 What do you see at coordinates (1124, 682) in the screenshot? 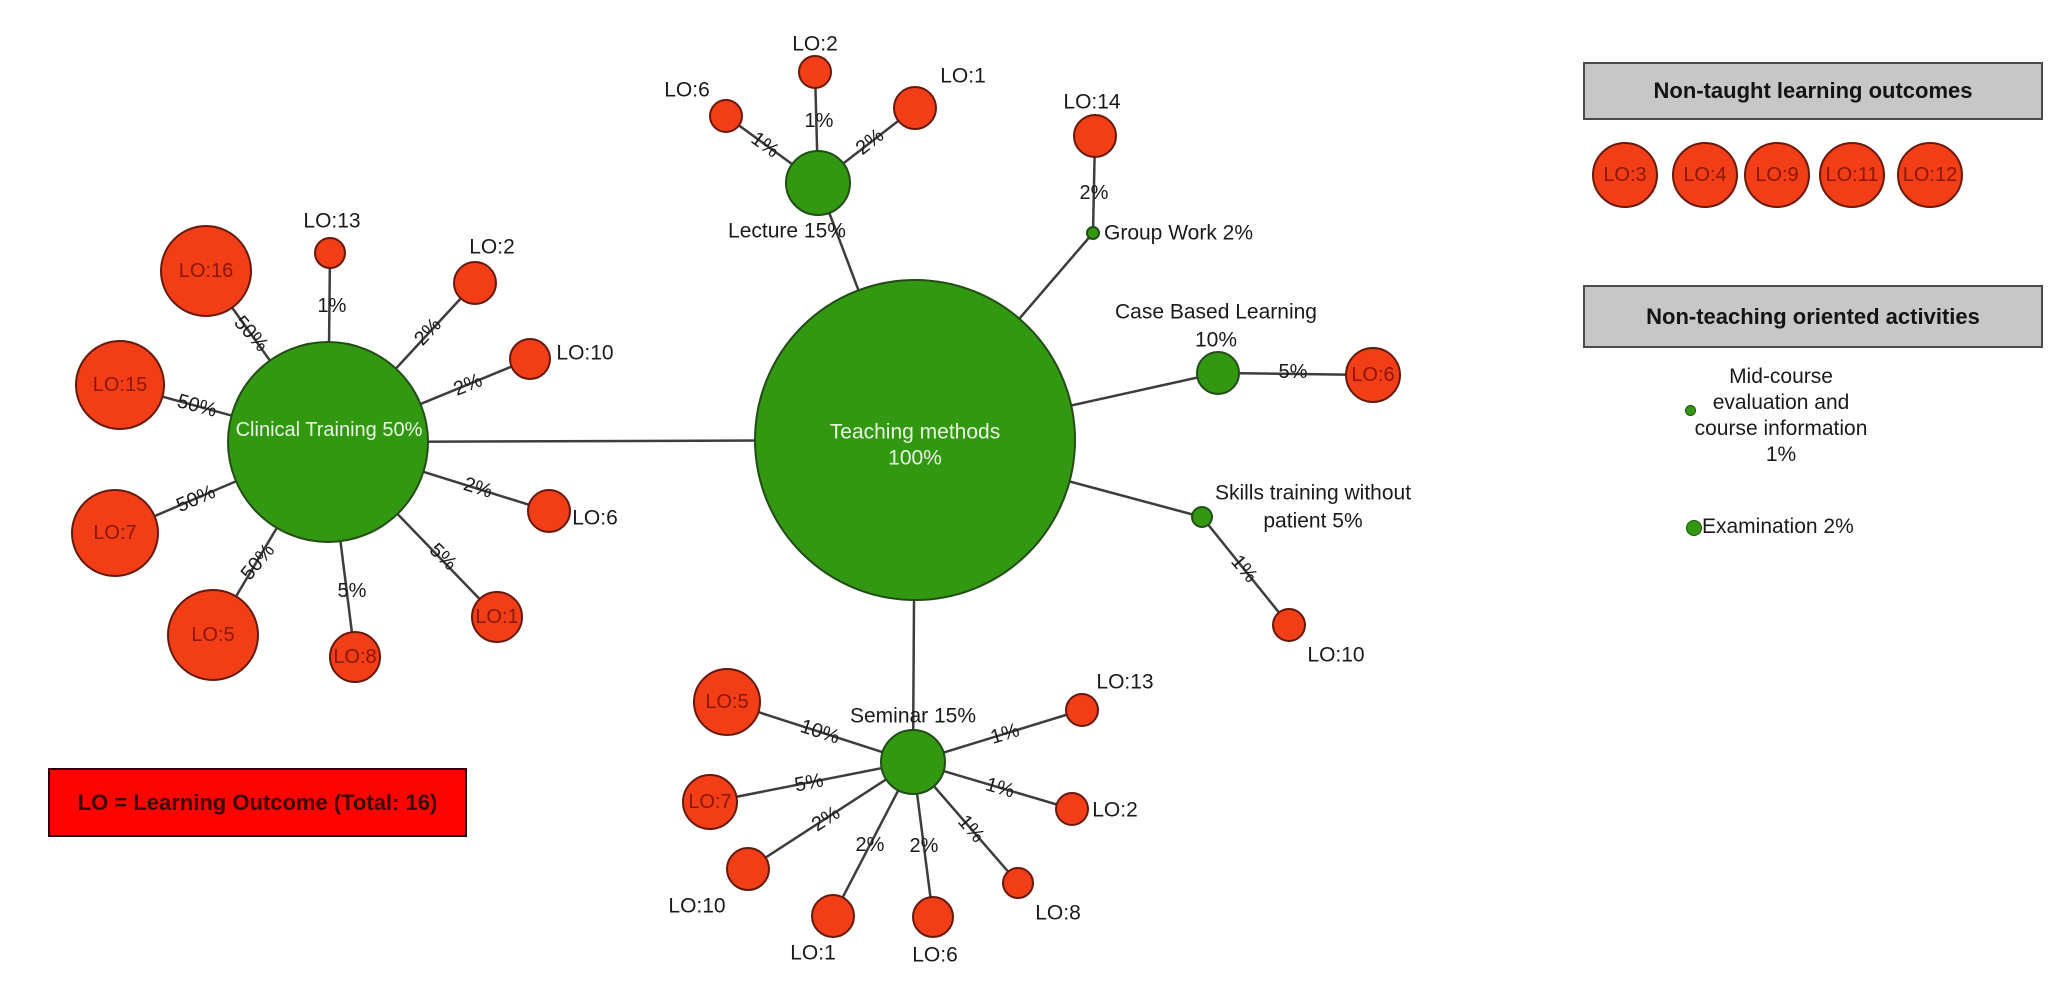
I see `node-label-lo_se_13: LO:13` at bounding box center [1124, 682].